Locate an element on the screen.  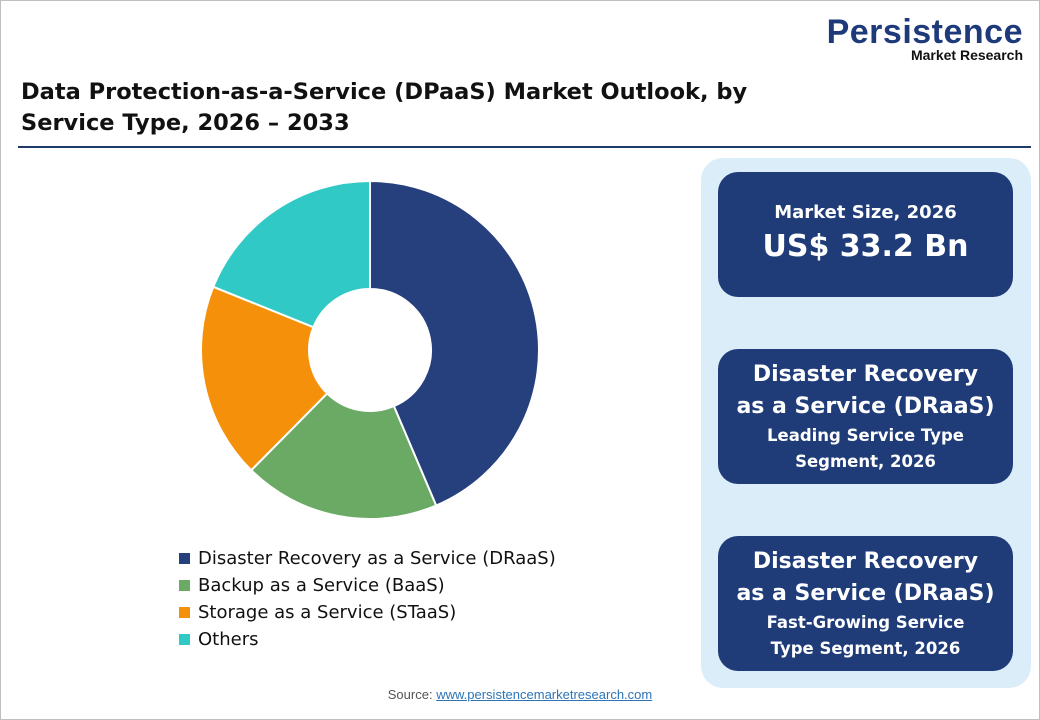
logo-tagline: Market Research is located at coordinates (966, 55).